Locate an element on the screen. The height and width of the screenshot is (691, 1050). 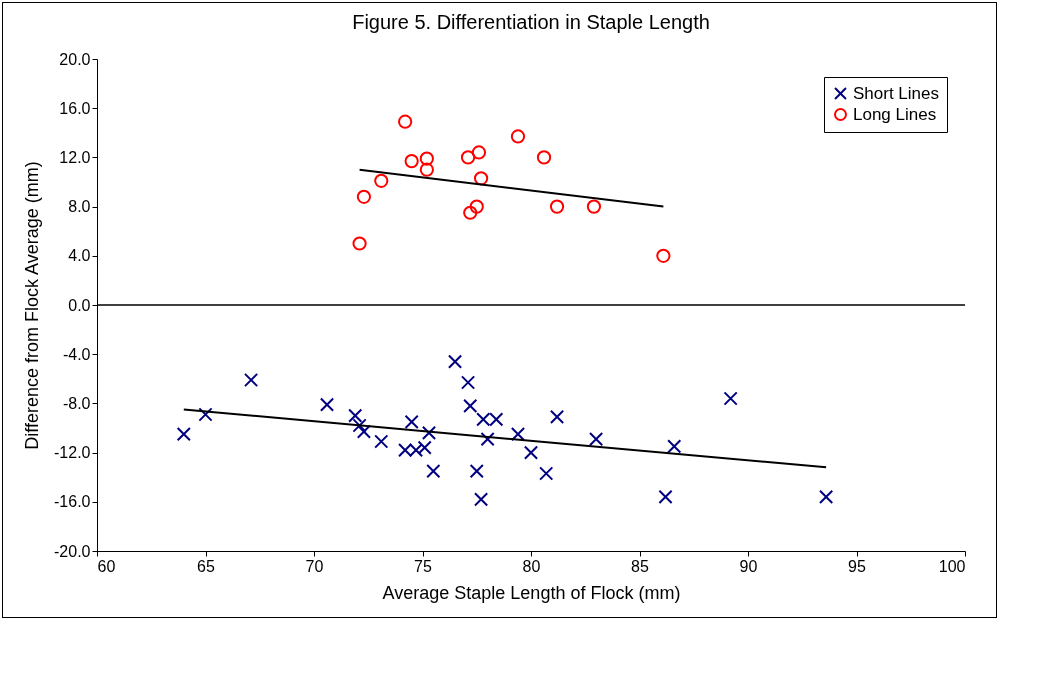
x-tick-label: 65 is located at coordinates (206, 566).